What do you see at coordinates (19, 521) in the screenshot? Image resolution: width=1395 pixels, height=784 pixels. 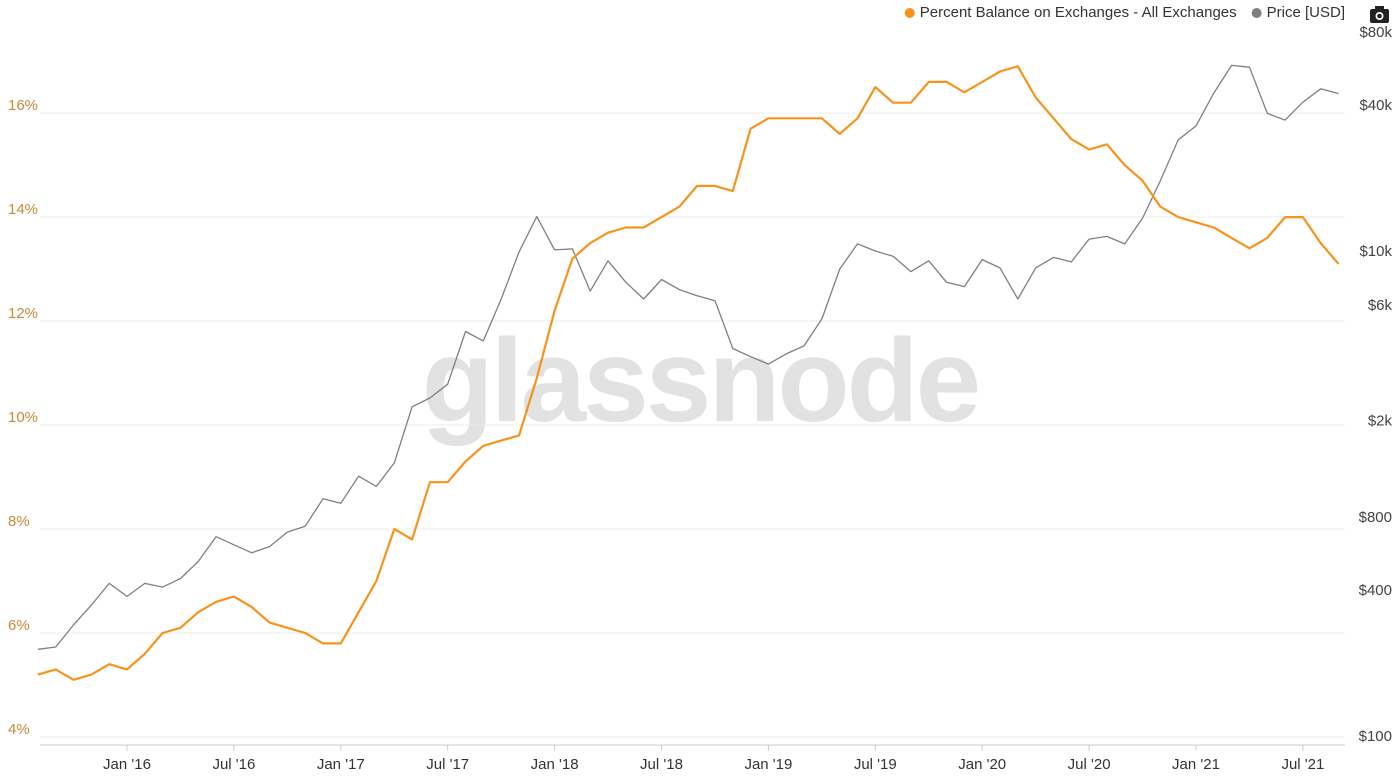 I see `y-tick-label: 8%` at bounding box center [19, 521].